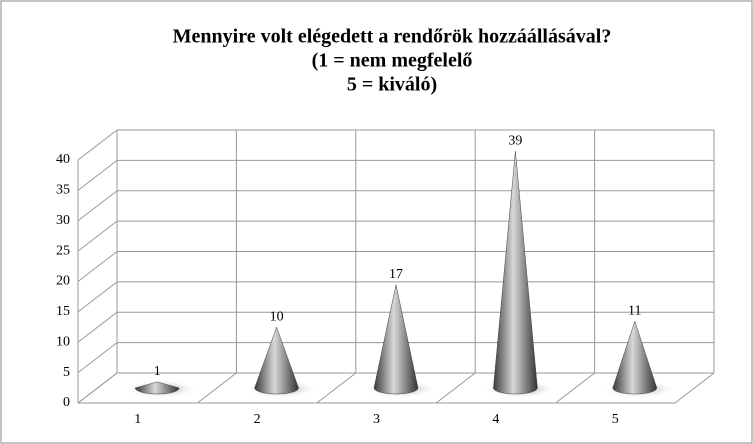 The width and height of the screenshot is (753, 444). Describe the element at coordinates (63, 311) in the screenshot. I see `y-tick-label: 15` at that location.